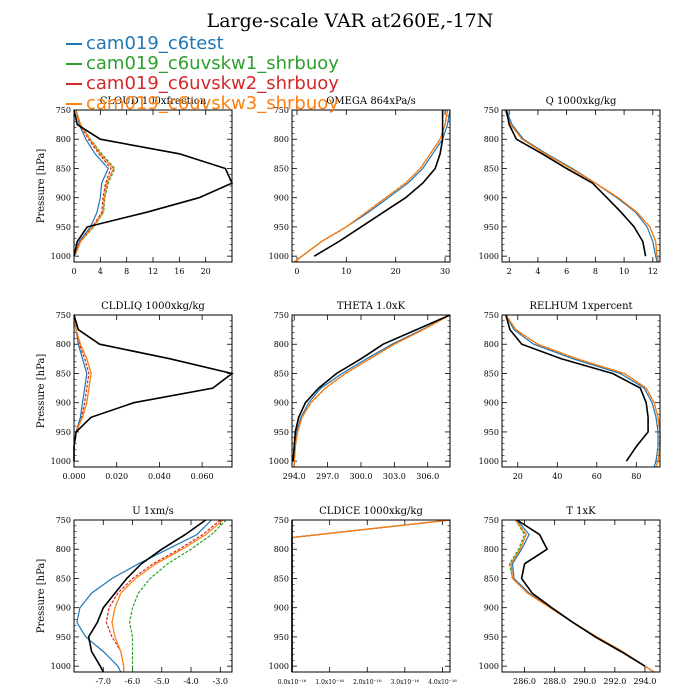 The width and height of the screenshot is (700, 700). I want to click on x-tick-label: 2, so click(509, 271).